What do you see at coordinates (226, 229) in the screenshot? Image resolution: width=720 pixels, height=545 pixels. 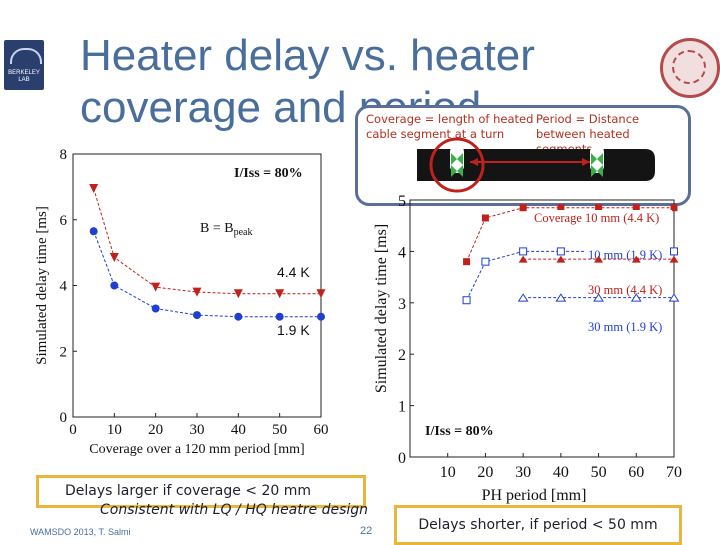 I see `field-label: B = Bpeak` at bounding box center [226, 229].